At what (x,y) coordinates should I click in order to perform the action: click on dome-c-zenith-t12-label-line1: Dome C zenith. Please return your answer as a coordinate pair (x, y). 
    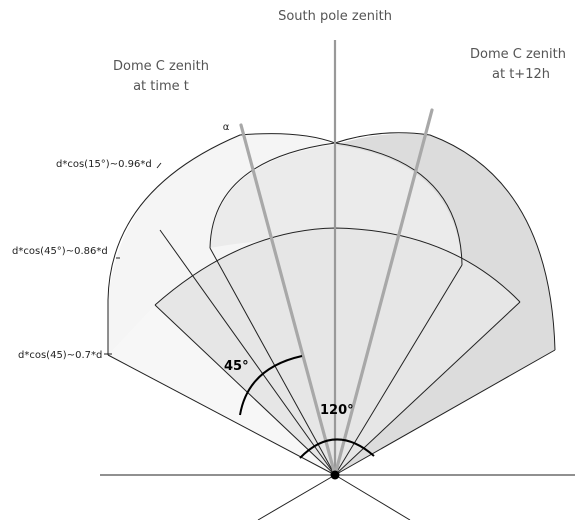
    Looking at the image, I should click on (518, 54).